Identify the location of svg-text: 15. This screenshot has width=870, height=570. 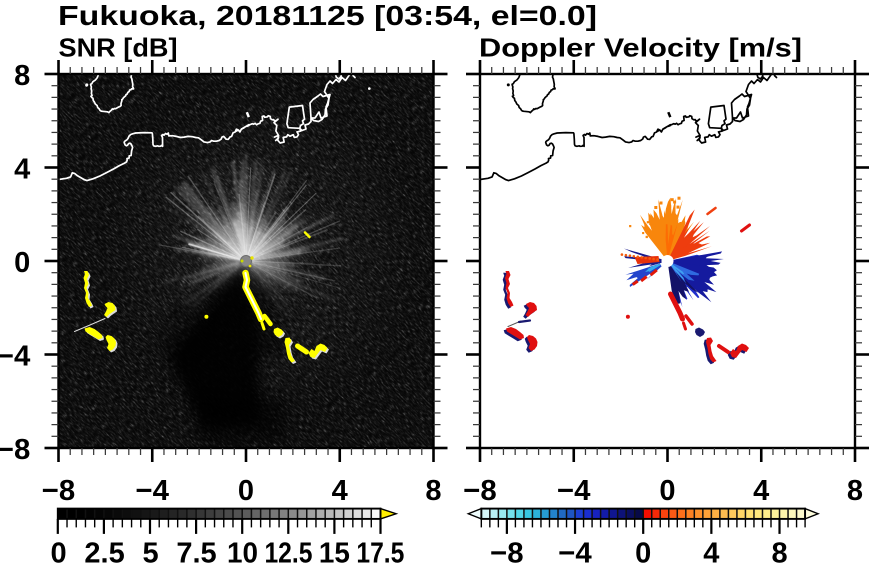
(334, 554).